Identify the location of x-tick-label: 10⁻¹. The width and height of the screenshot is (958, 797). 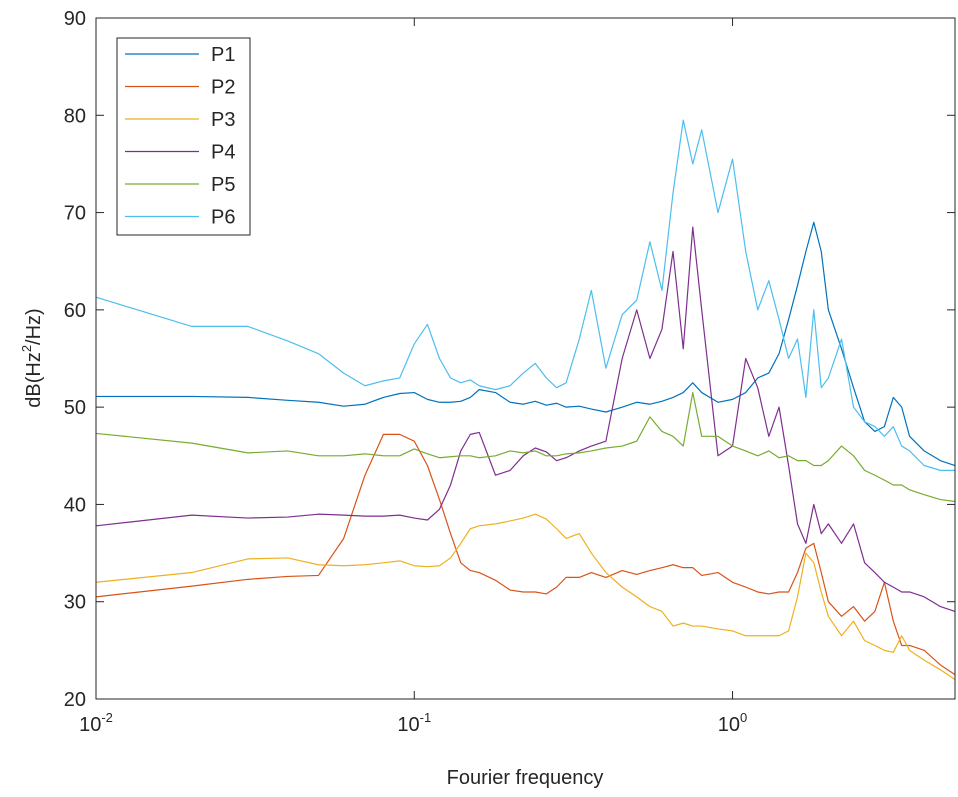
(414, 723).